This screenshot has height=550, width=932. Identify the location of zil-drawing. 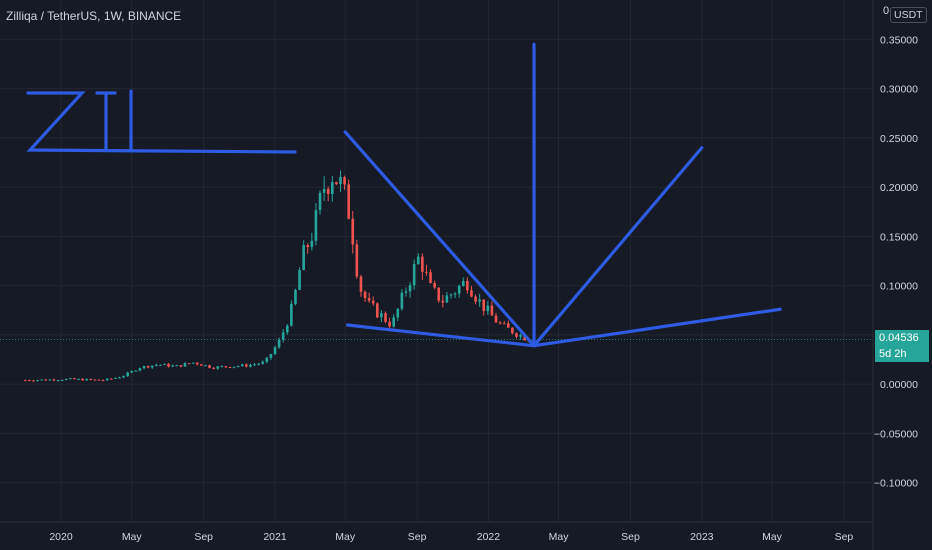
(161, 121).